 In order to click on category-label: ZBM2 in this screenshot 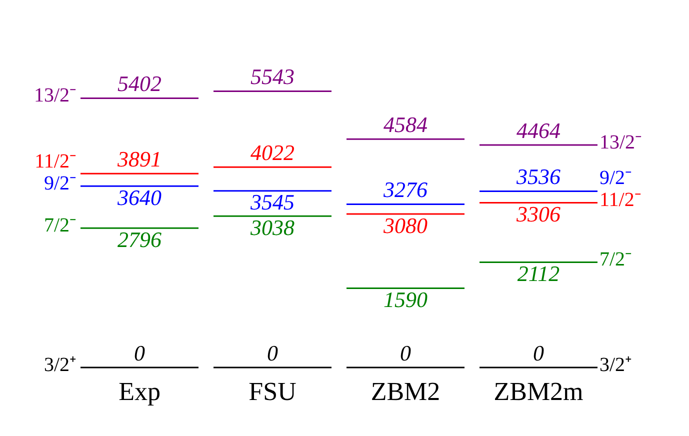, I will do `click(405, 391)`.